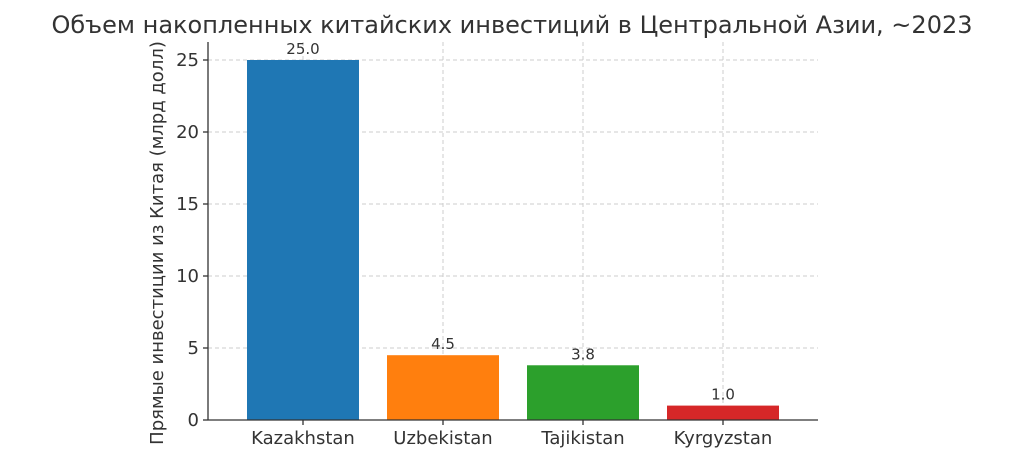 The image size is (1024, 457). Describe the element at coordinates (187, 60) in the screenshot. I see `y-tick-label: 25` at that location.